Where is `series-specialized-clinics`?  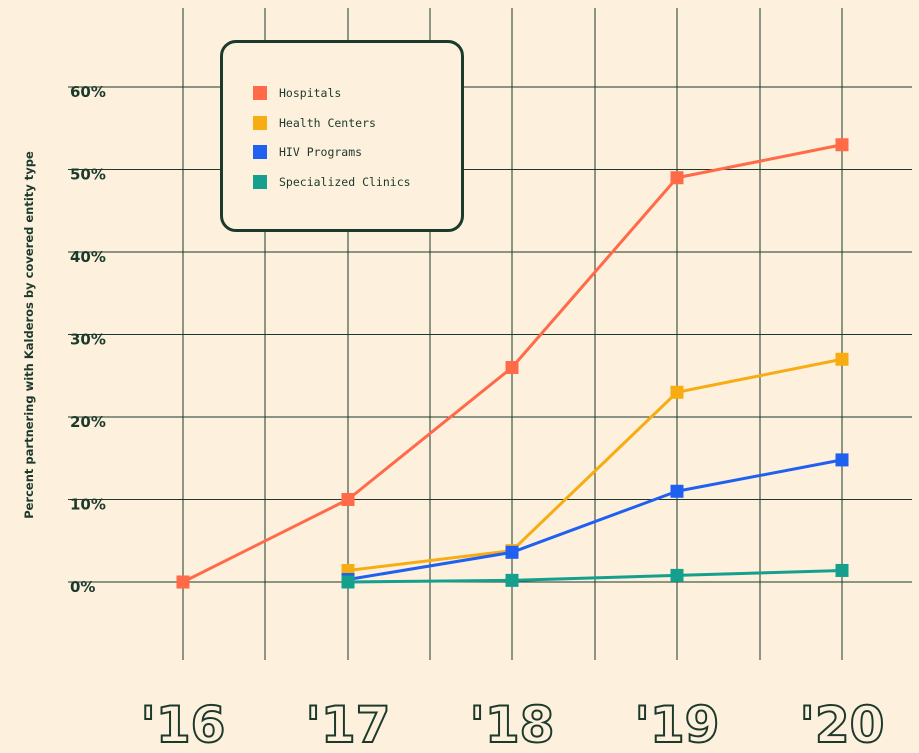
series-specialized-clinics is located at coordinates (595, 576).